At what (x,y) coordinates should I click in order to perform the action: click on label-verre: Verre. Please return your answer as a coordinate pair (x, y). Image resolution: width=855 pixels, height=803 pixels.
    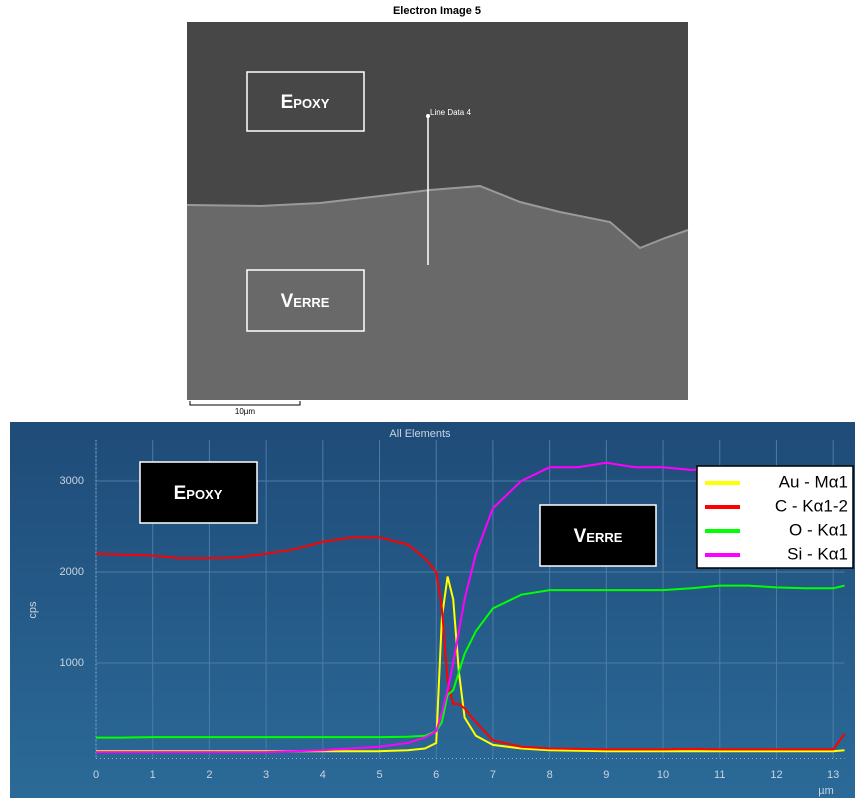
    Looking at the image, I should click on (305, 301).